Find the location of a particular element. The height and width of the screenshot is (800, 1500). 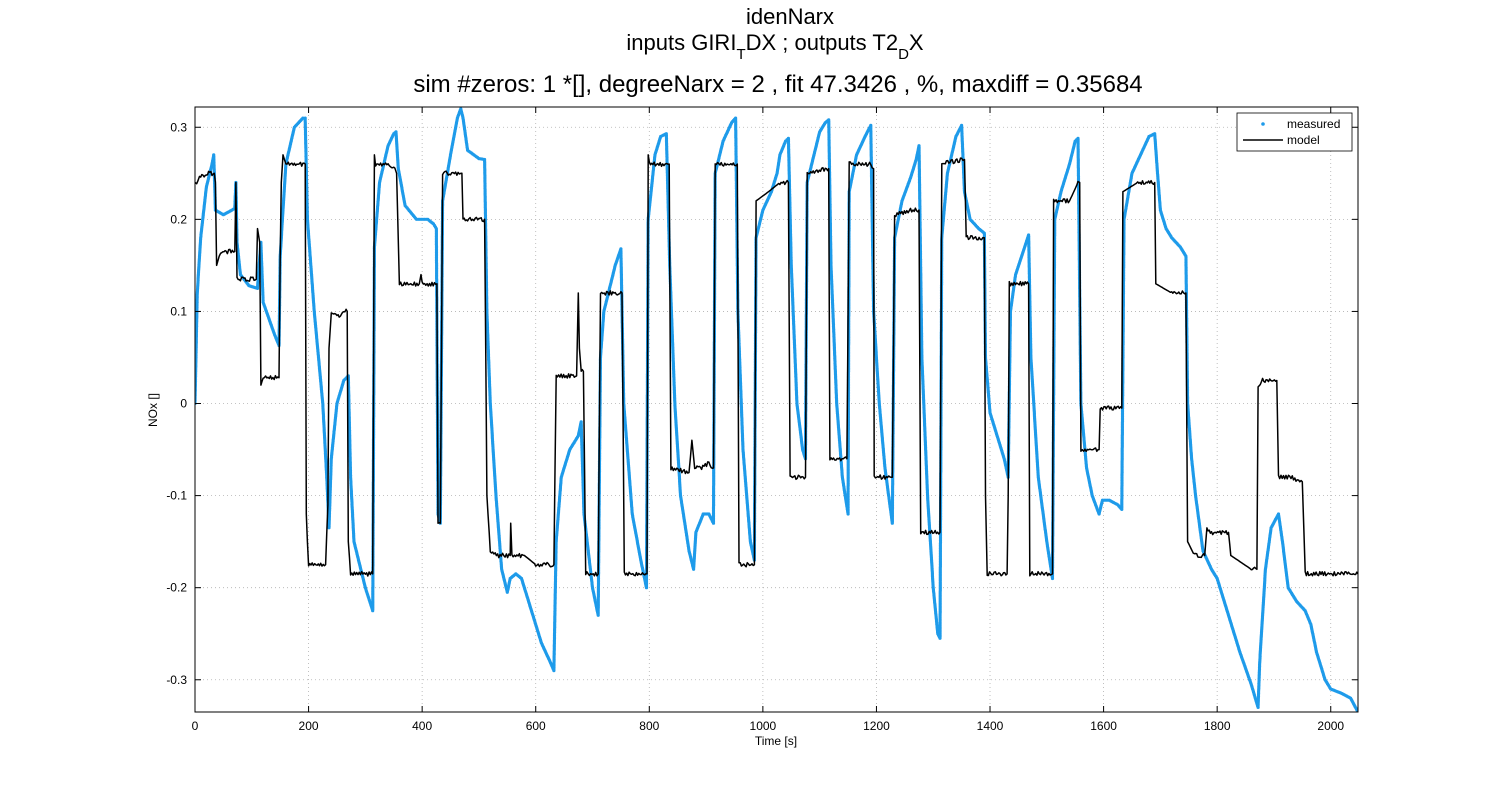

measured-point is located at coordinates (303, 118).